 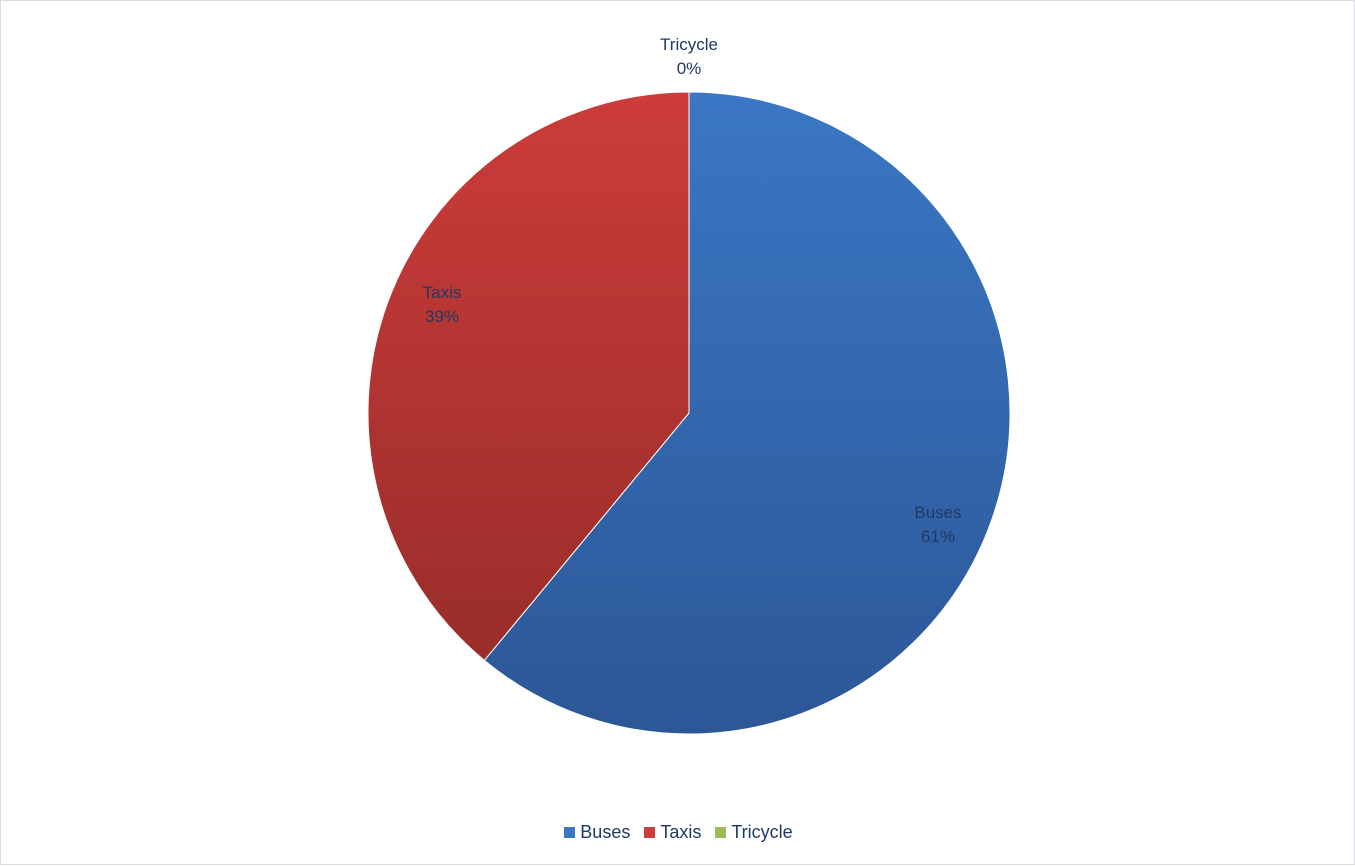 I want to click on data-label-taxis-value: 39%, so click(x=442, y=316).